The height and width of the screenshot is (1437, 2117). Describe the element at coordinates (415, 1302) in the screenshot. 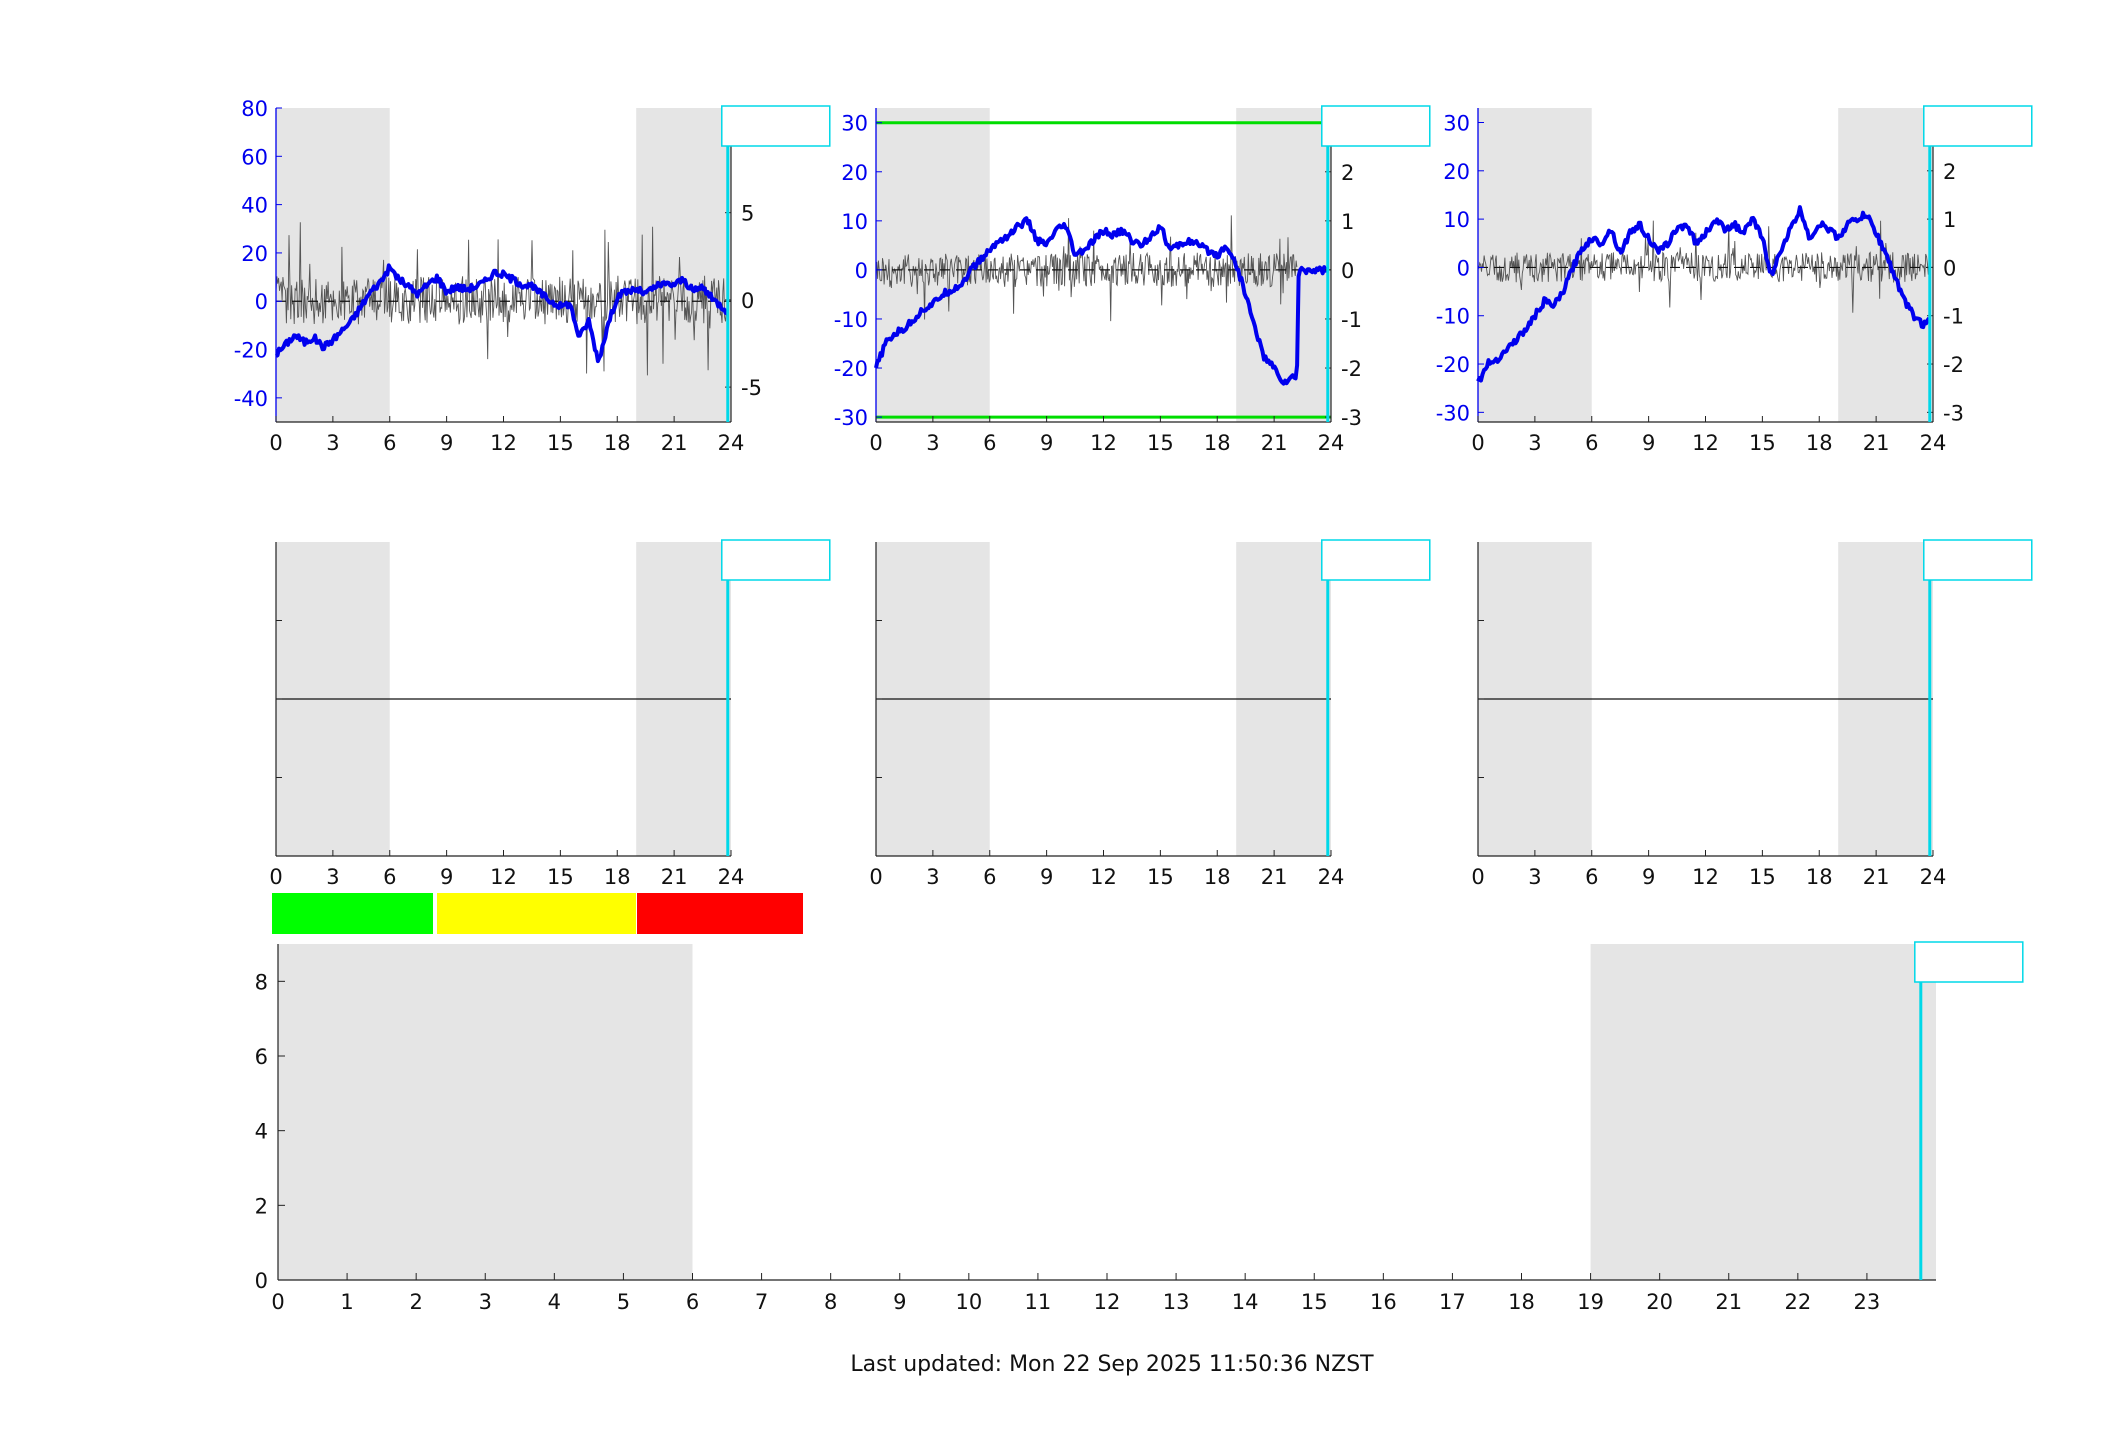

I see `x-tick-label: 2` at that location.